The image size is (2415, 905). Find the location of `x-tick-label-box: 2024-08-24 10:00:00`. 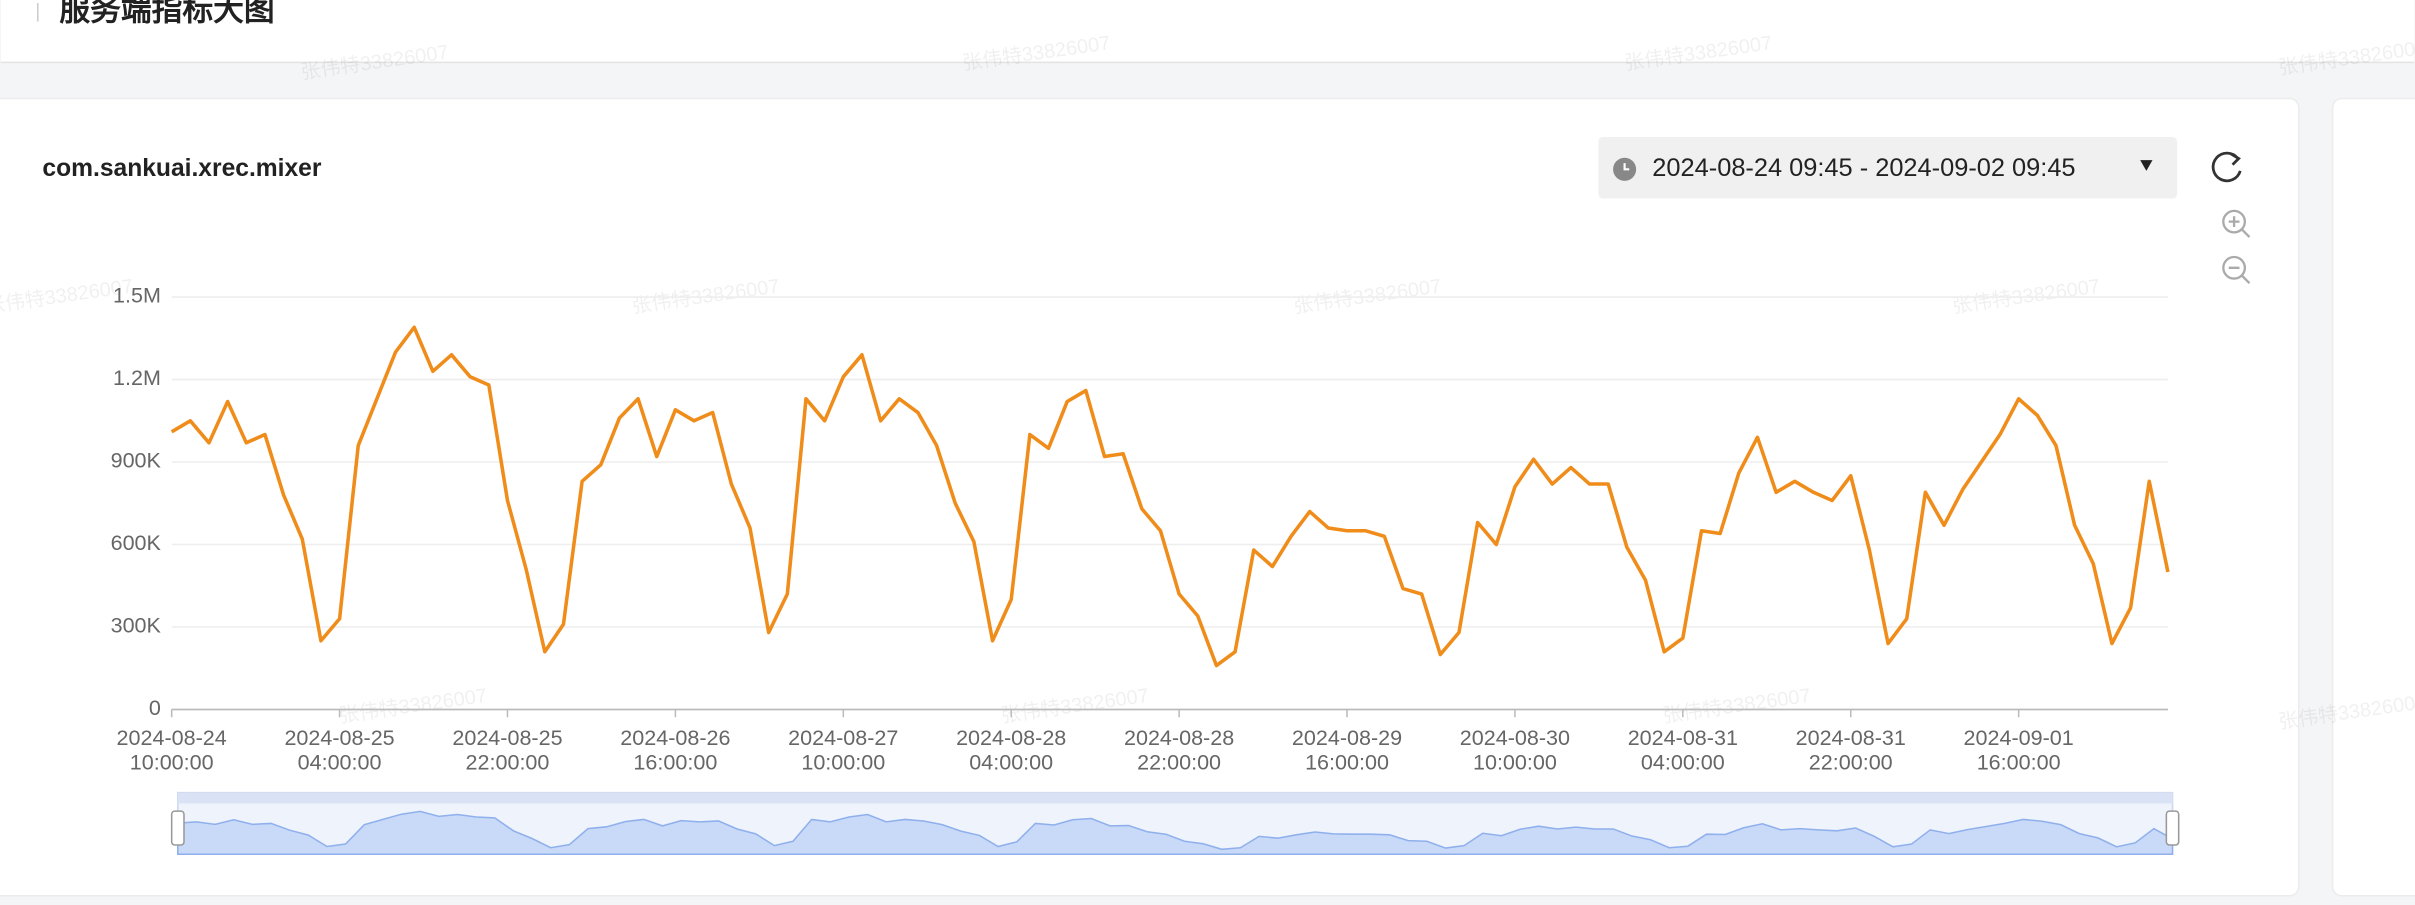

x-tick-label-box: 2024-08-24 10:00:00 is located at coordinates (171, 749).